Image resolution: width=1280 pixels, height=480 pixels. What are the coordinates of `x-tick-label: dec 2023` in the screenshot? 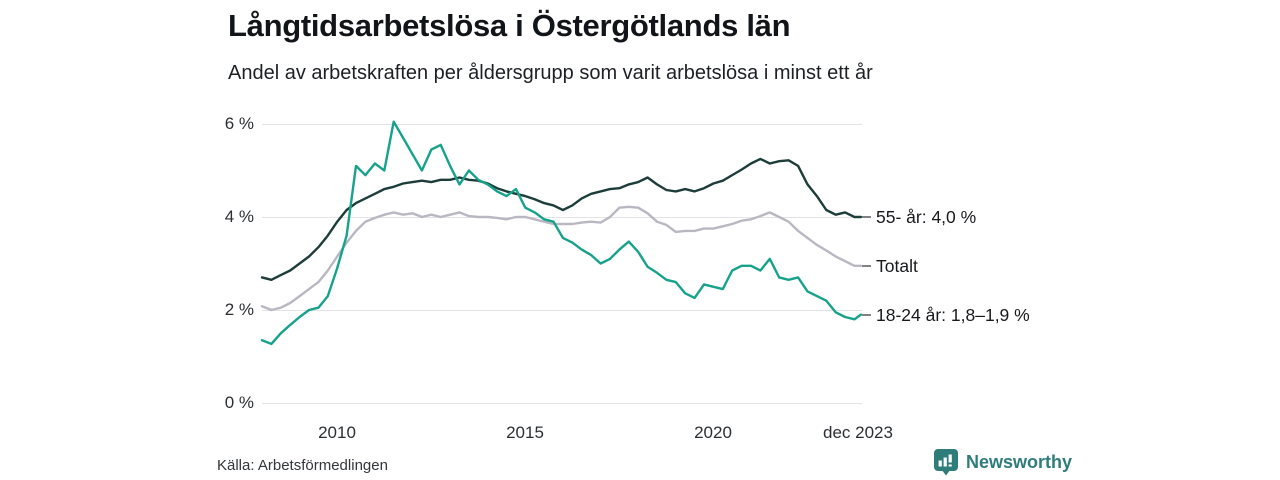 It's located at (858, 432).